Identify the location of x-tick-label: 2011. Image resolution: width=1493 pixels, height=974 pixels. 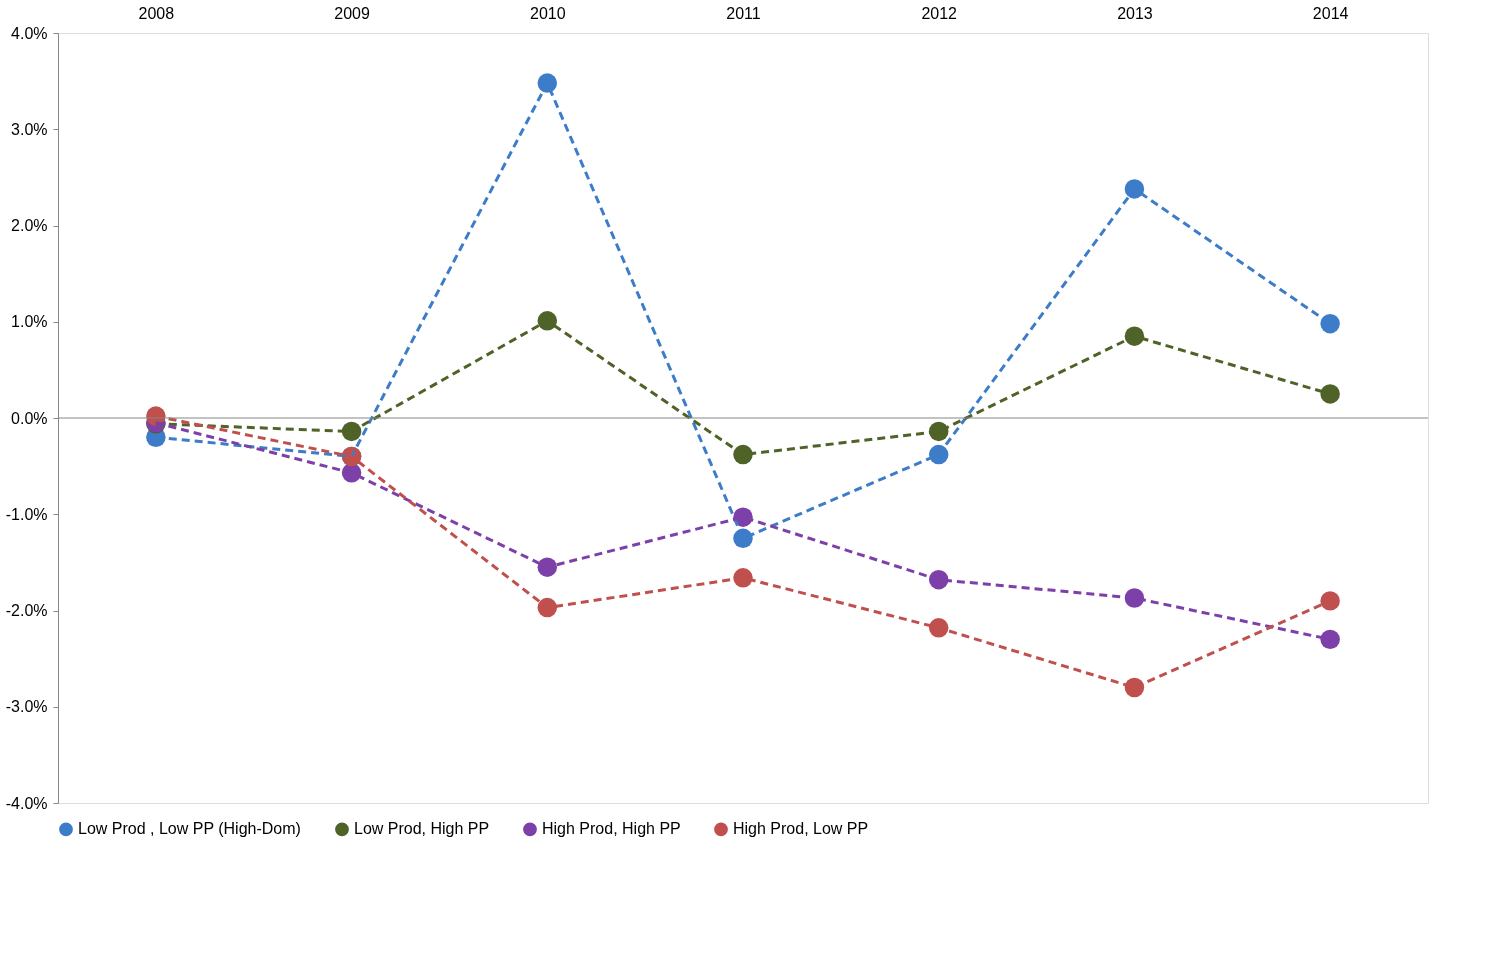
(743, 13).